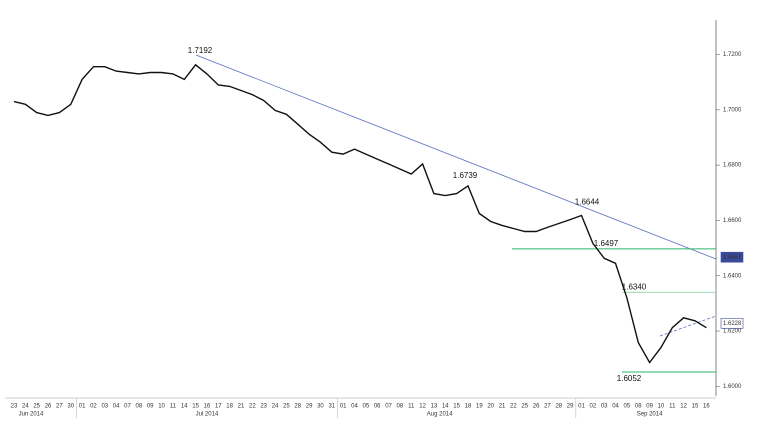  I want to click on y-tick-label: 1.7000, so click(732, 110).